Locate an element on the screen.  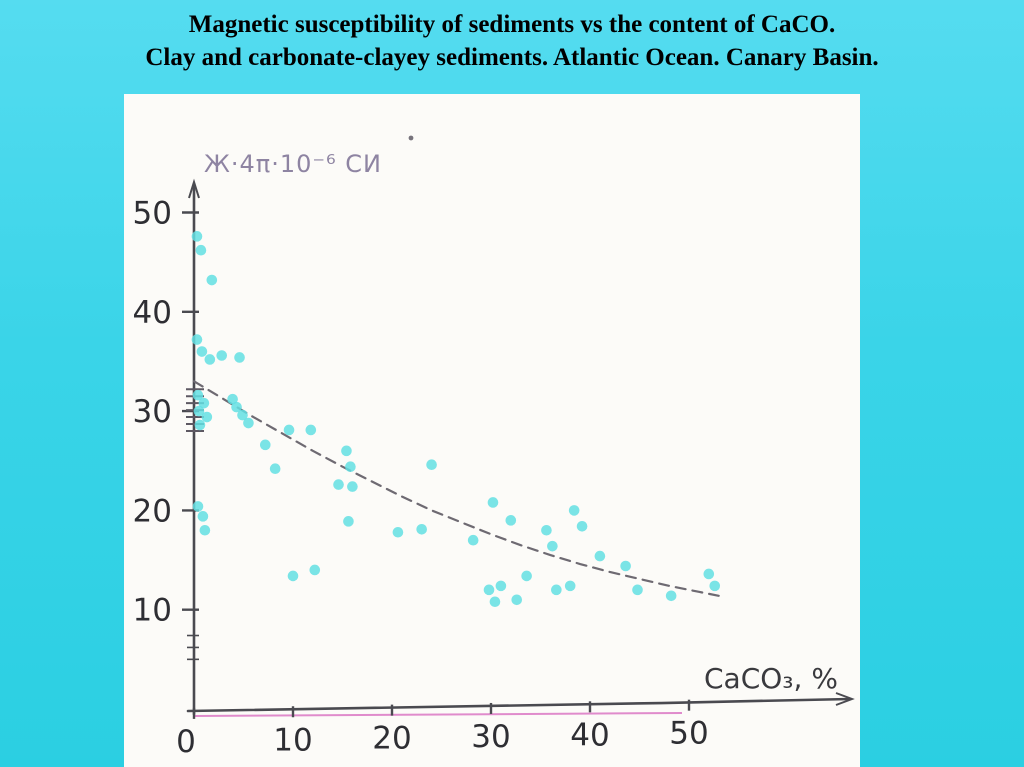
y-axis-arrow is located at coordinates (194, 188).